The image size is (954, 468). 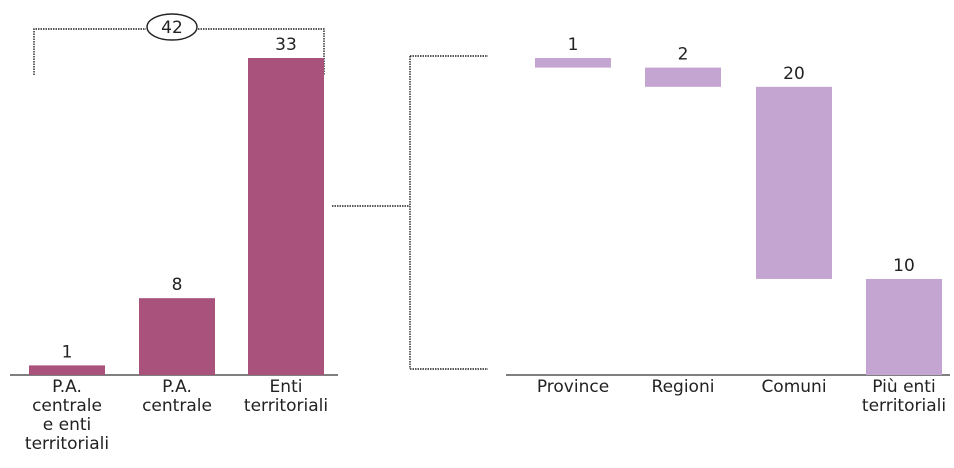 What do you see at coordinates (683, 55) in the screenshot?
I see `bar-value-label: 2` at bounding box center [683, 55].